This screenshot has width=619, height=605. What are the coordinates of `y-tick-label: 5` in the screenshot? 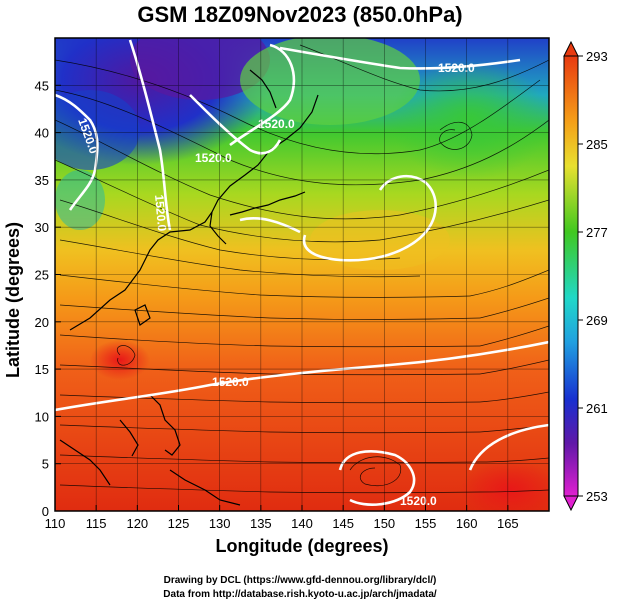 It's located at (45, 464).